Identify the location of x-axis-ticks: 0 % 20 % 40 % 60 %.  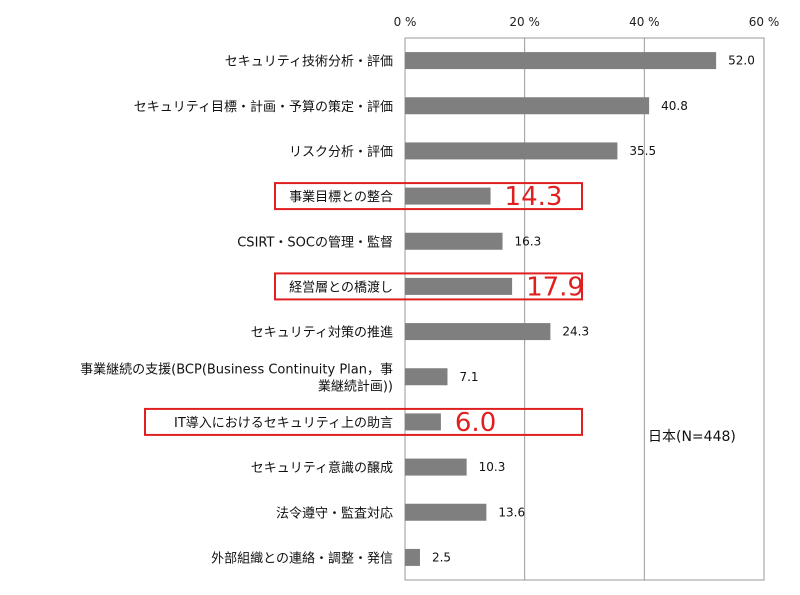
(587, 22).